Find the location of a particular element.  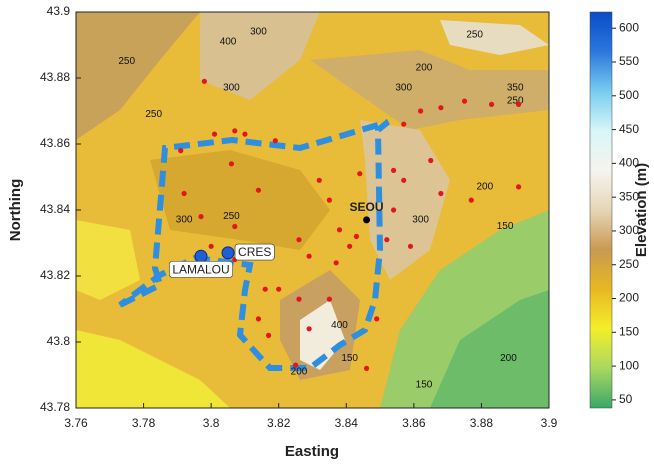

y-tick-label: 43.86 is located at coordinates (55, 143).